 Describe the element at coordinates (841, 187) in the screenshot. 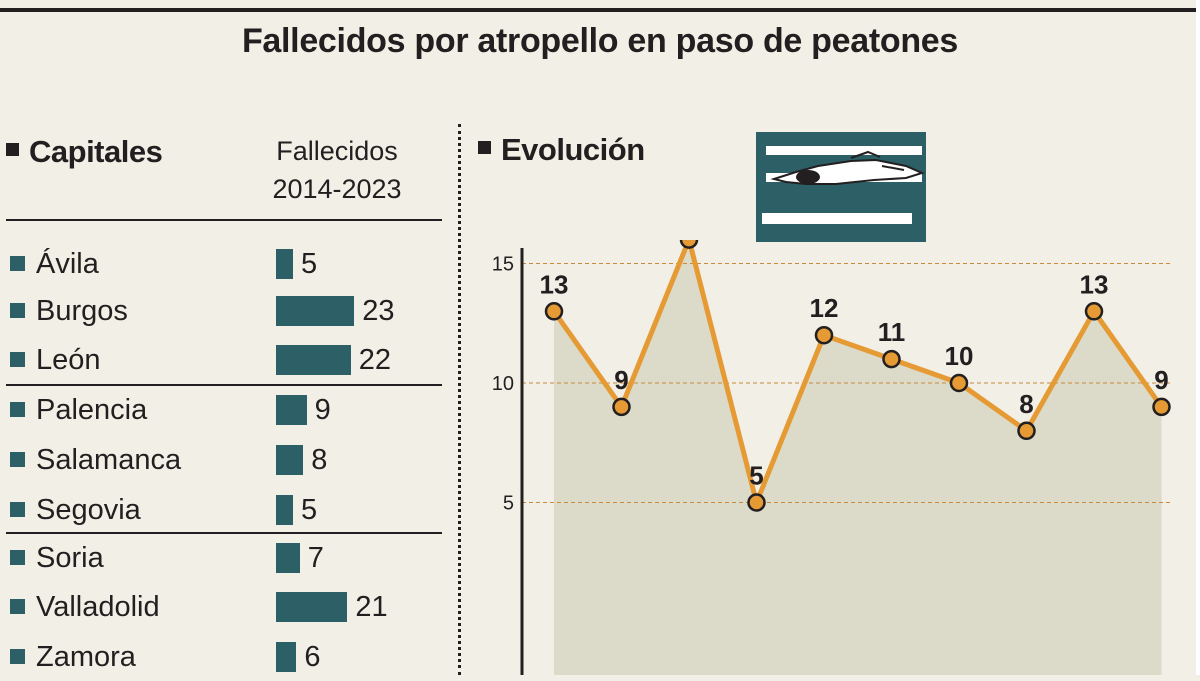

I see `pedestrian-on-crosswalk-icon` at that location.